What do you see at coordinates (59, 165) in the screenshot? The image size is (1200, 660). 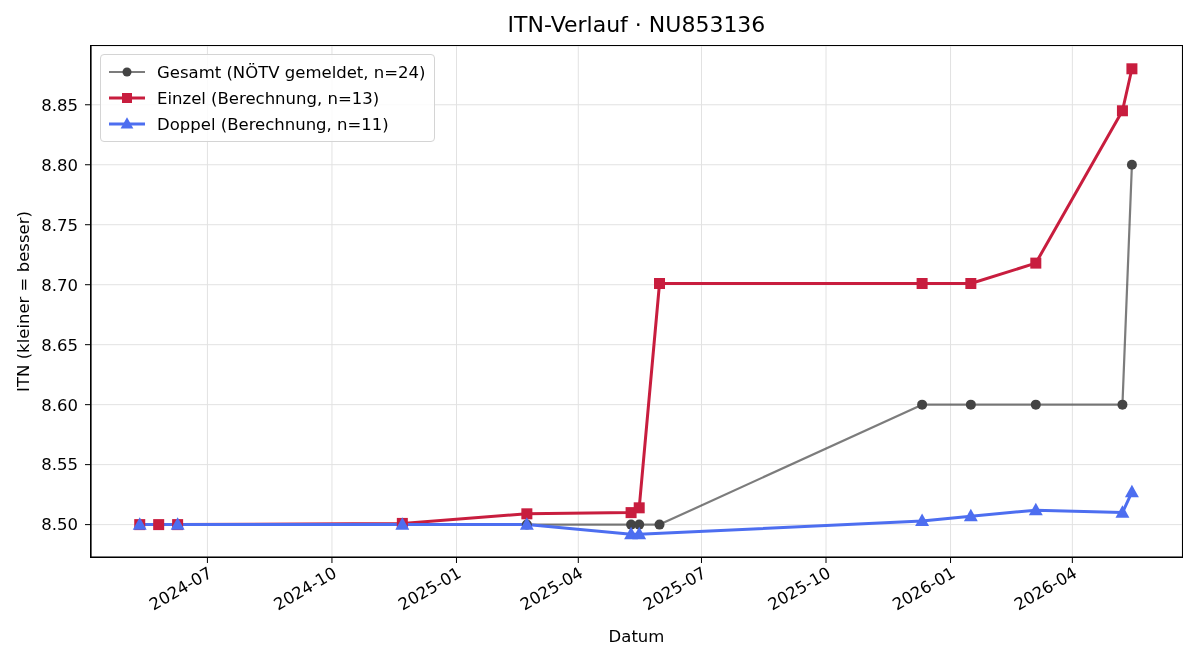 I see `y-tick-label: 8.80` at bounding box center [59, 165].